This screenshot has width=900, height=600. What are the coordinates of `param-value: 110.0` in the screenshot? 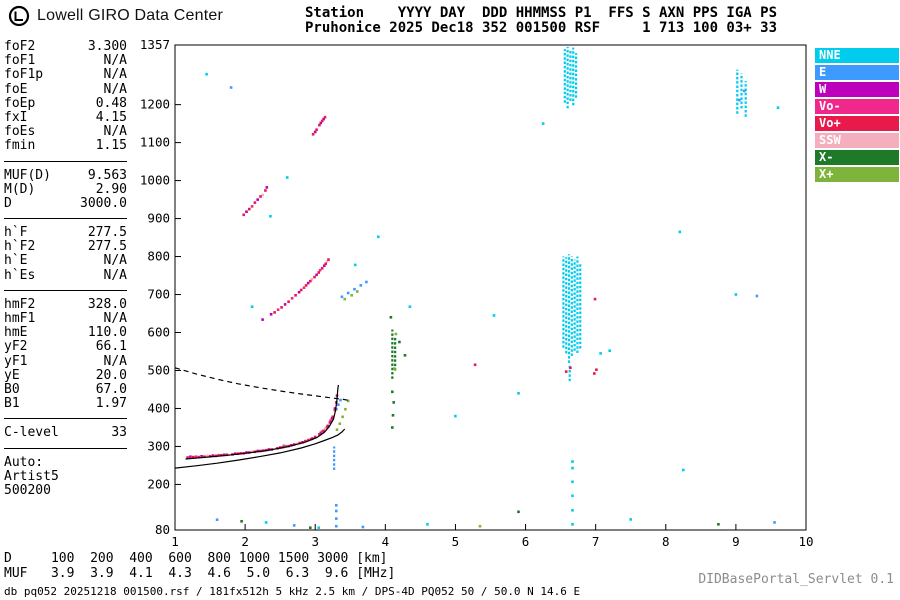 It's located at (107, 333).